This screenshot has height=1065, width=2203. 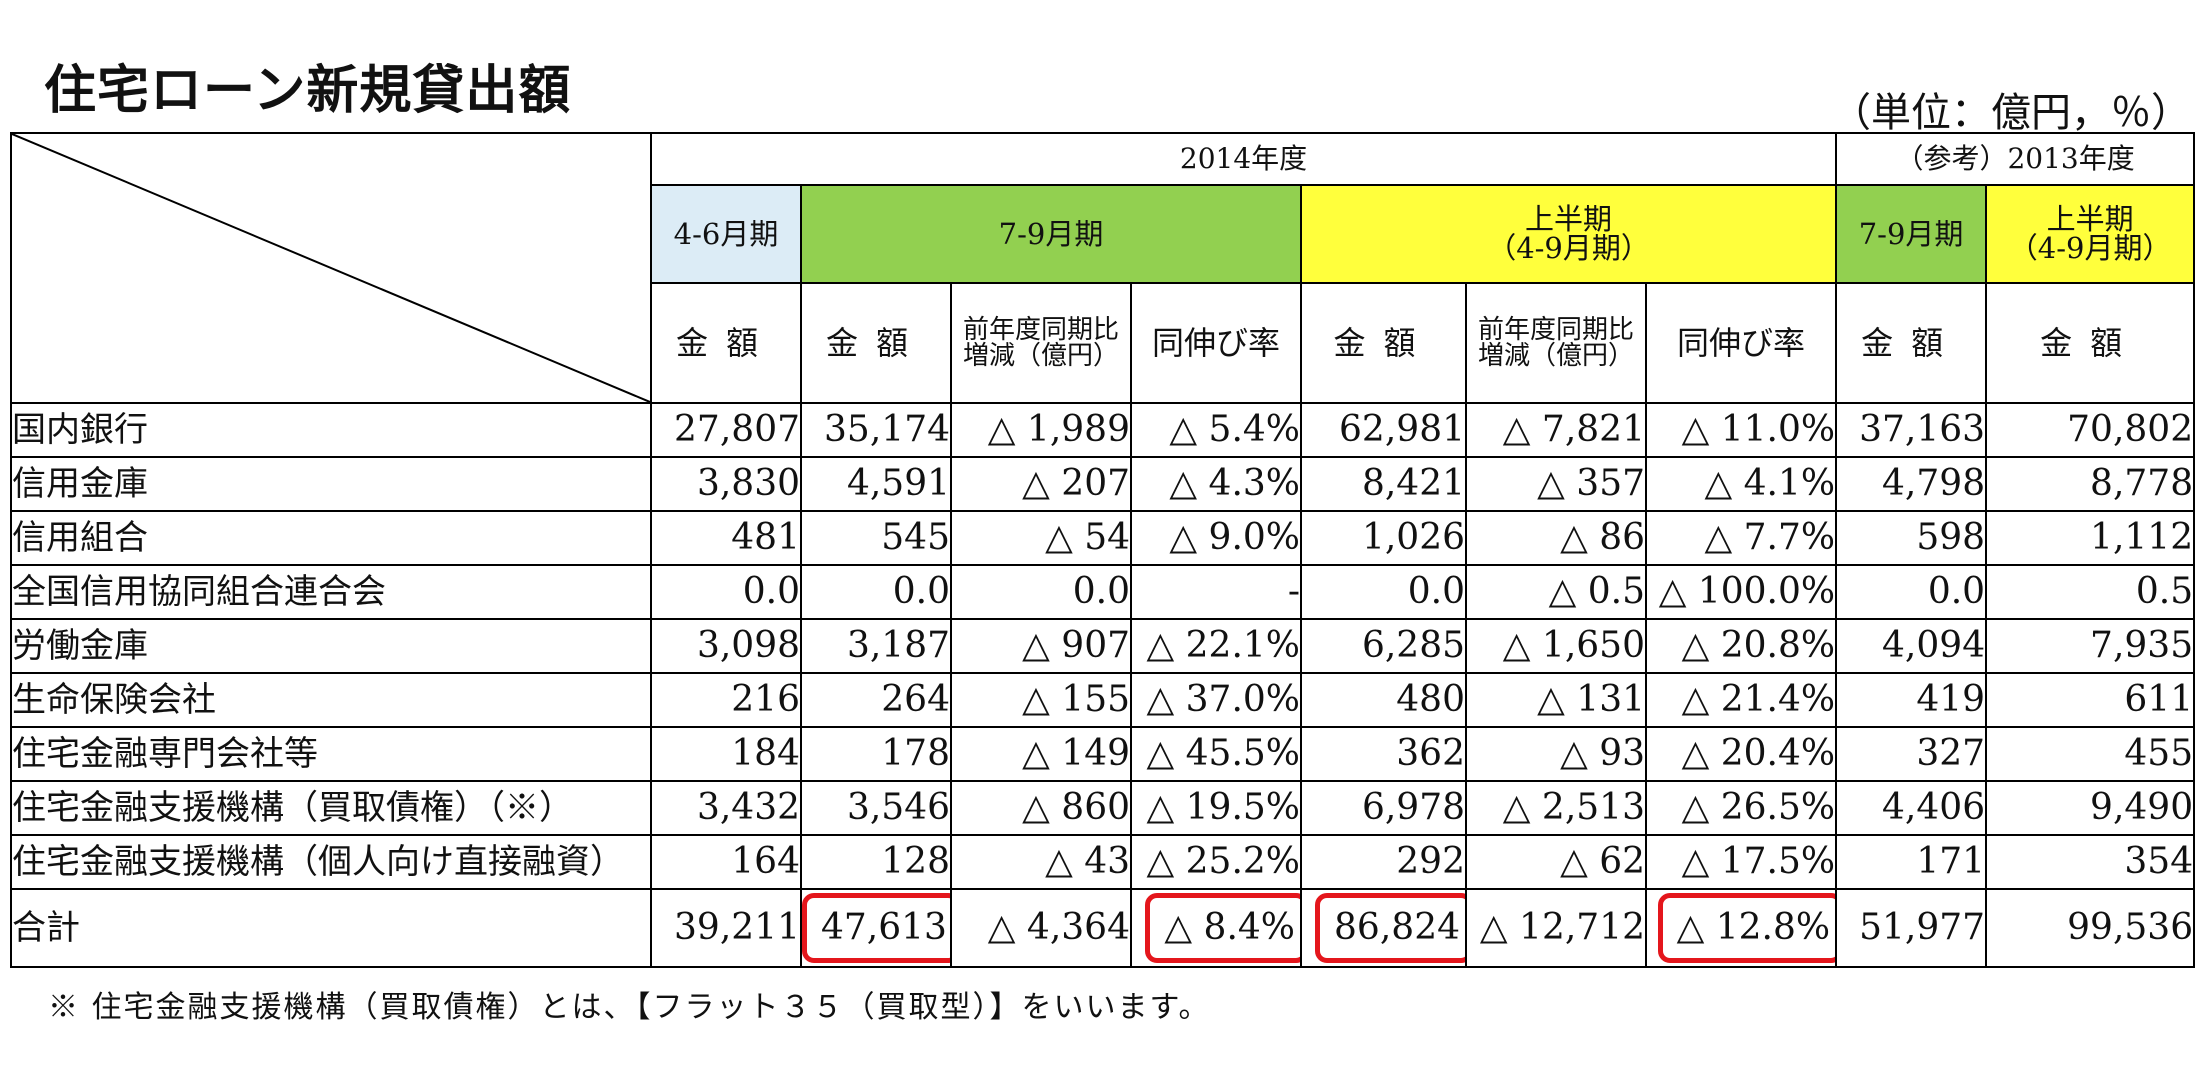 I want to click on highlight-box: △ 8.4%, so click(x=1222, y=928).